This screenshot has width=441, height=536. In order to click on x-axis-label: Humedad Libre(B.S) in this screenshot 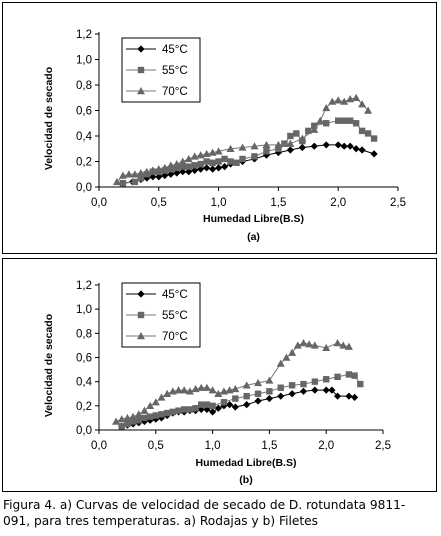, I will do `click(253, 219)`.